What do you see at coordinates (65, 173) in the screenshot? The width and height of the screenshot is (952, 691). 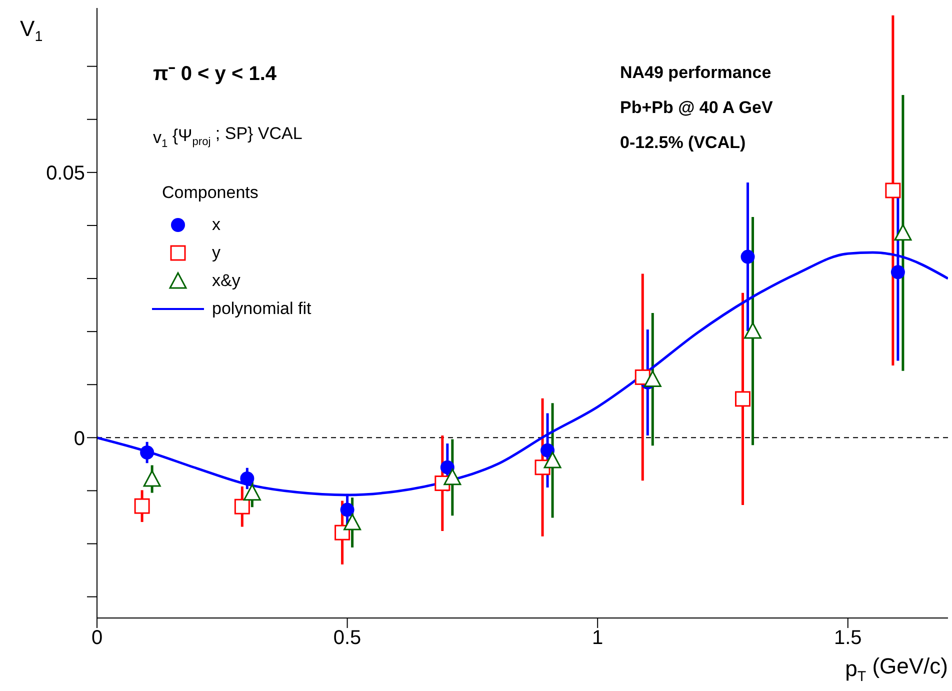 I see `y-tick-label: 0.05` at bounding box center [65, 173].